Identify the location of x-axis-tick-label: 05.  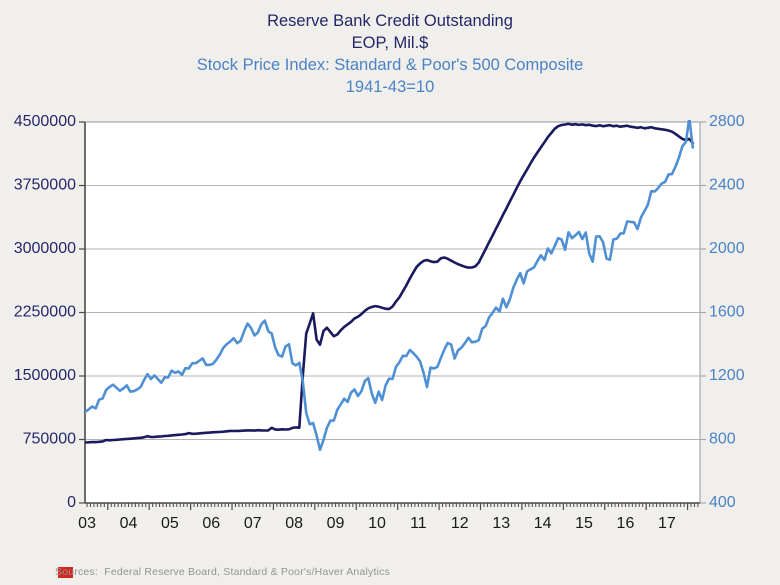
(170, 523).